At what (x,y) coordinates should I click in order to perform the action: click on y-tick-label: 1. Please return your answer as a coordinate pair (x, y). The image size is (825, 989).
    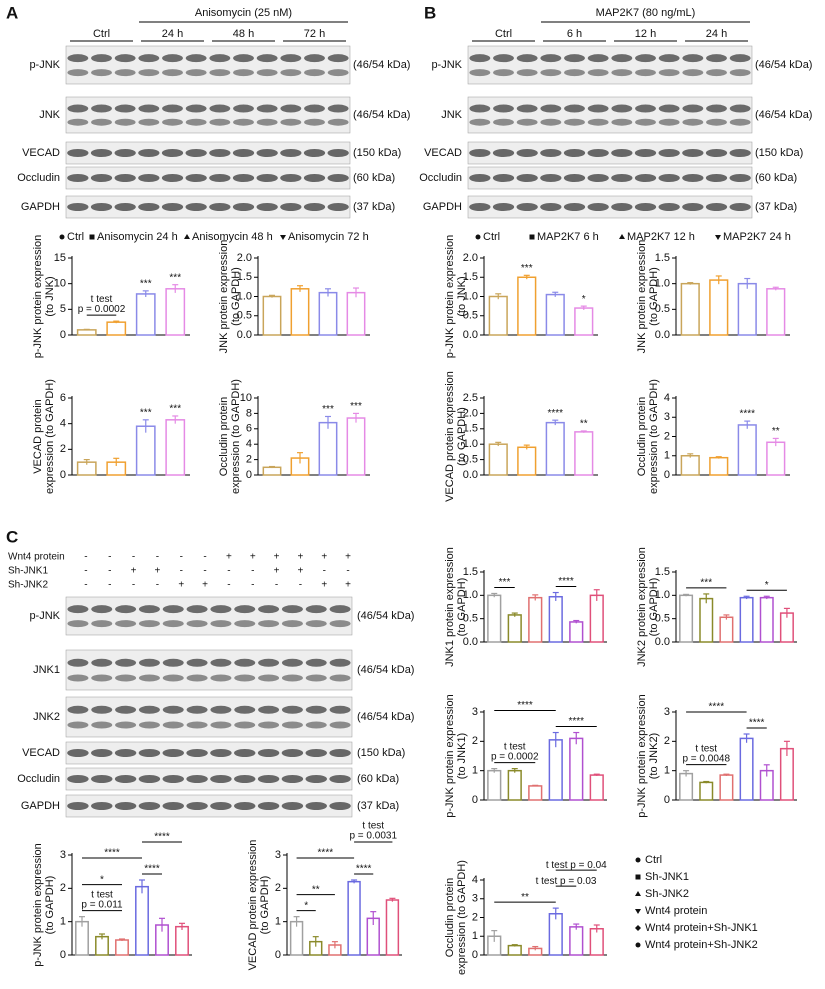
    Looking at the image, I should click on (667, 771).